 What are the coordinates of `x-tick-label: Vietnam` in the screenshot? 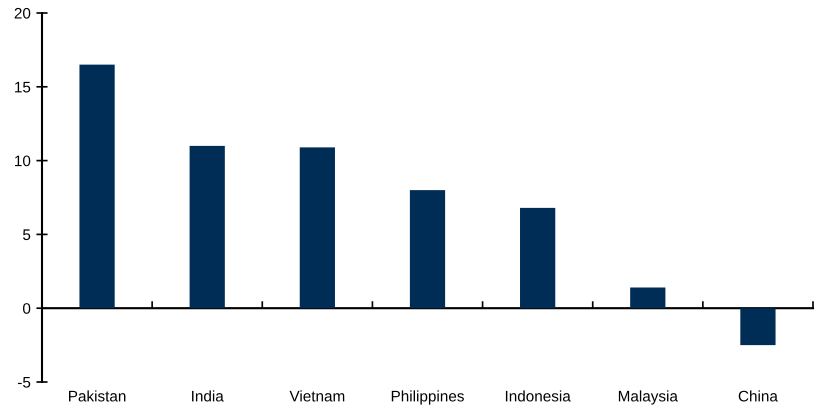 It's located at (317, 396).